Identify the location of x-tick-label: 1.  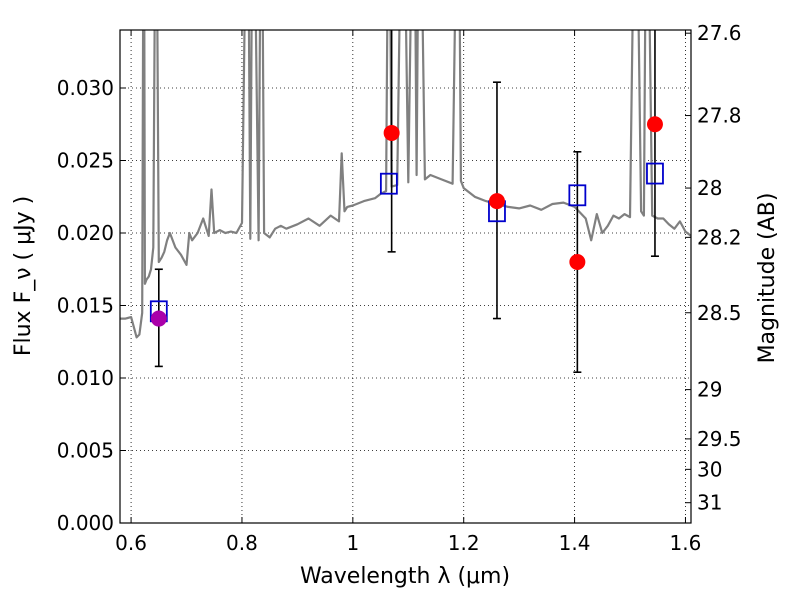
(352, 543).